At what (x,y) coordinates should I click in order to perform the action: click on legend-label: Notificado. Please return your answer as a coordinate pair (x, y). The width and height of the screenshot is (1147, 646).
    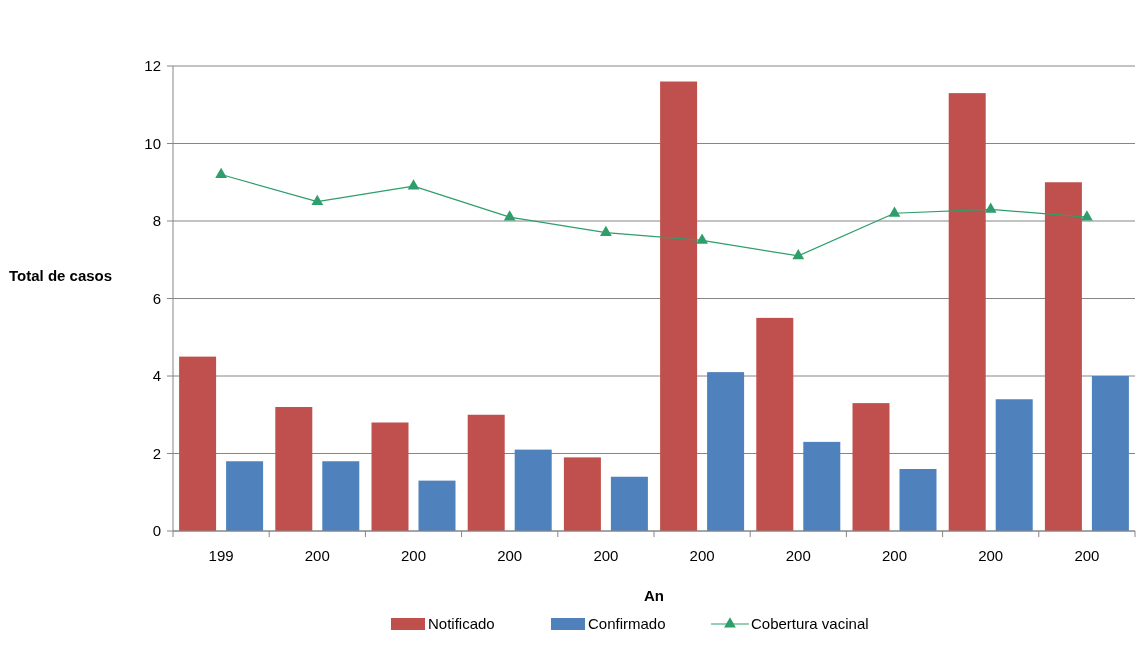
    Looking at the image, I should click on (461, 623).